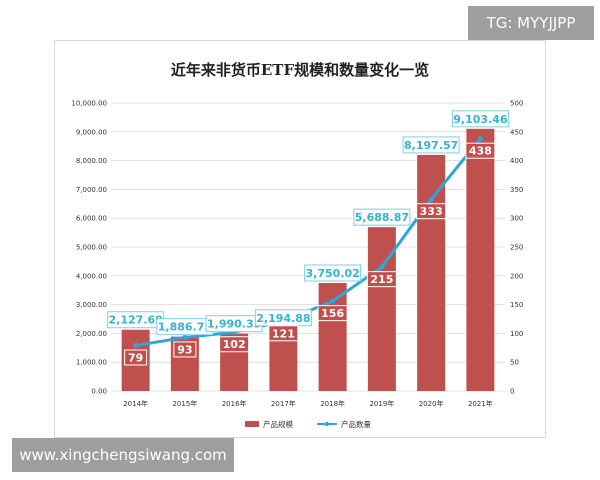 The height and width of the screenshot is (480, 600). Describe the element at coordinates (516, 276) in the screenshot. I see `right-tick-label: 200` at that location.